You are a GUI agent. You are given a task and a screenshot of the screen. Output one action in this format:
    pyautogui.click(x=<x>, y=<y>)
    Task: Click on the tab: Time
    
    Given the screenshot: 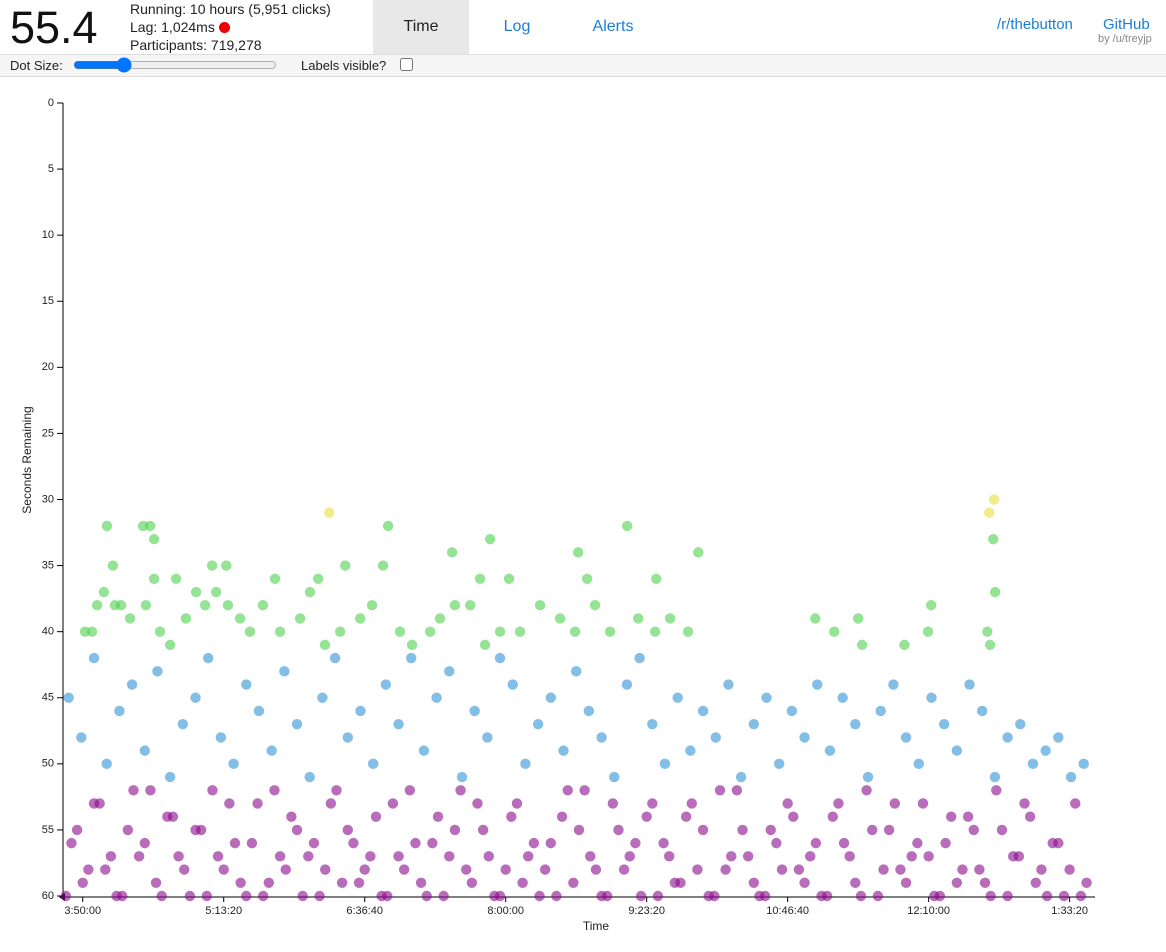 What is the action you would take?
    pyautogui.click(x=421, y=27)
    